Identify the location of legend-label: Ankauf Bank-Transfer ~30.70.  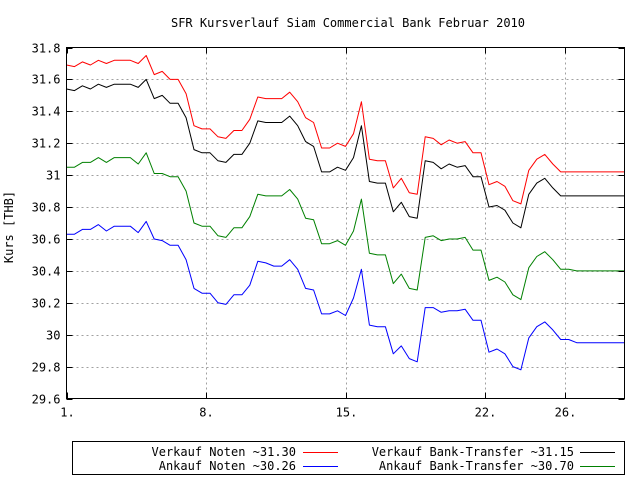
(476, 466).